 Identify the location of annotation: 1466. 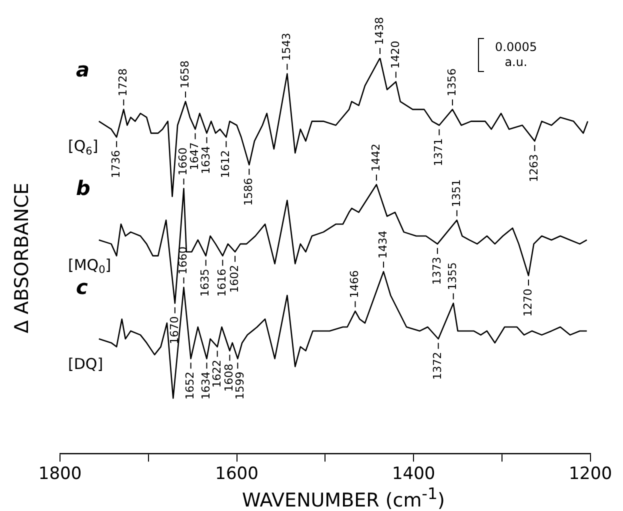
(355, 284).